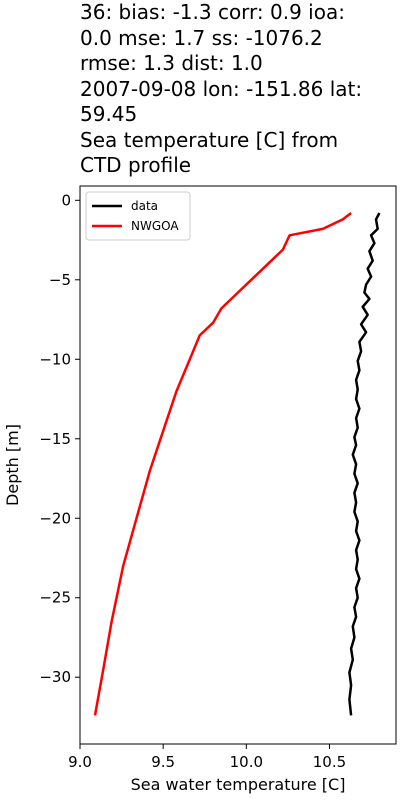  What do you see at coordinates (144, 206) in the screenshot?
I see `legend-label-data: data` at bounding box center [144, 206].